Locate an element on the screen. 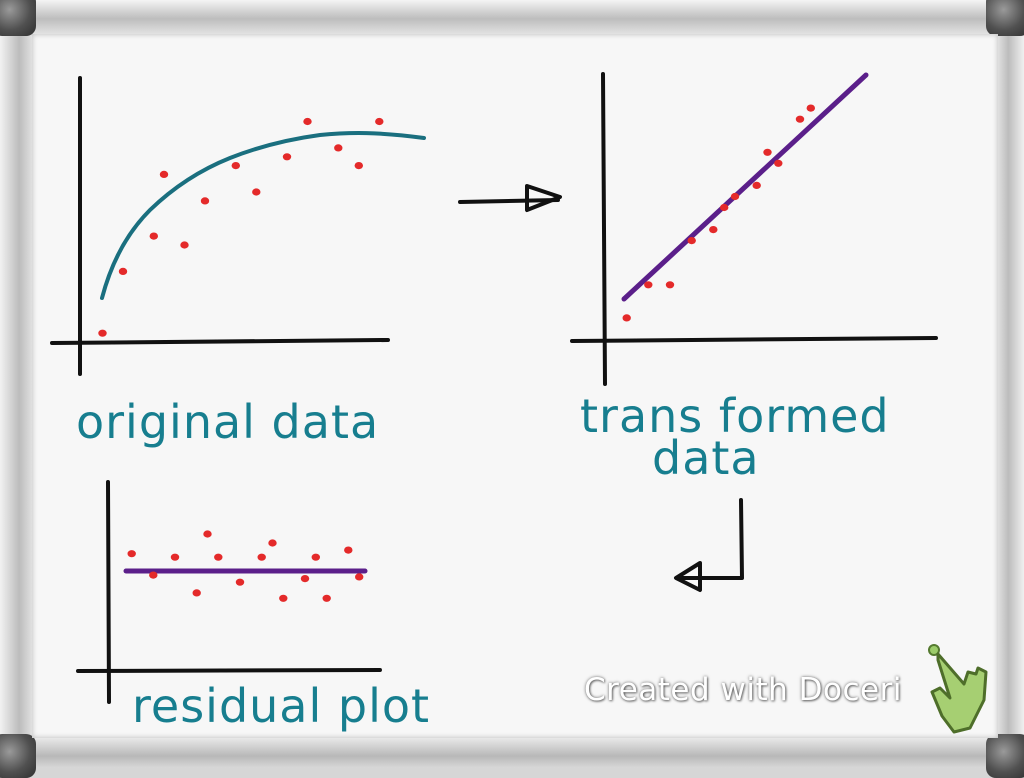  transformed-data-plot is located at coordinates (754, 229).